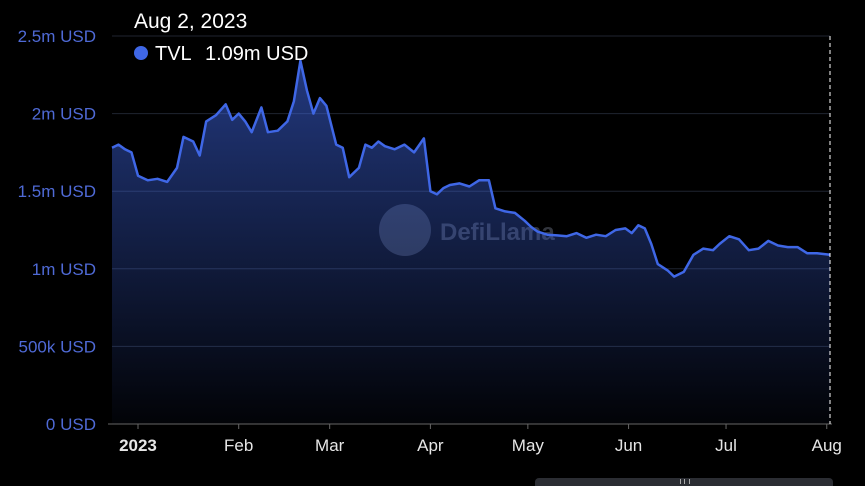  What do you see at coordinates (330, 445) in the screenshot?
I see `x-tick-label: Mar` at bounding box center [330, 445].